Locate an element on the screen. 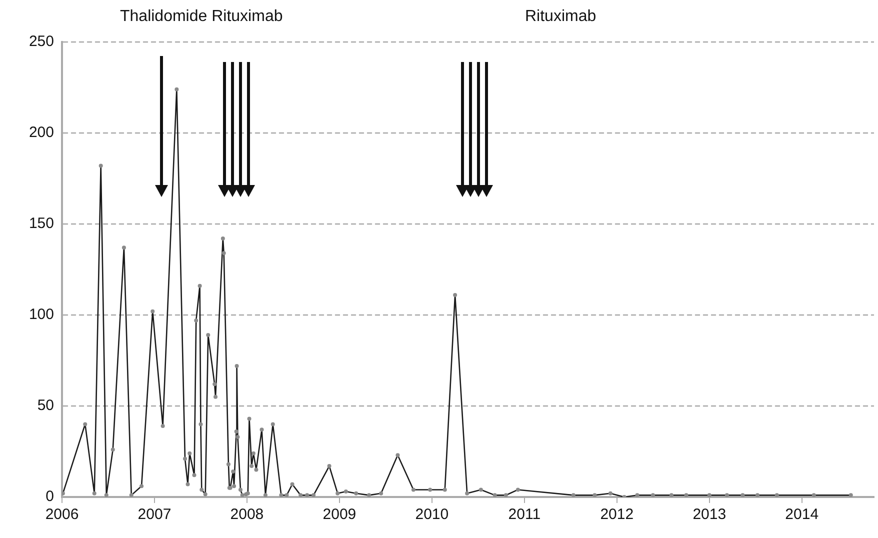 Image resolution: width=878 pixels, height=538 pixels. y-tick-label: 150 is located at coordinates (41, 223).